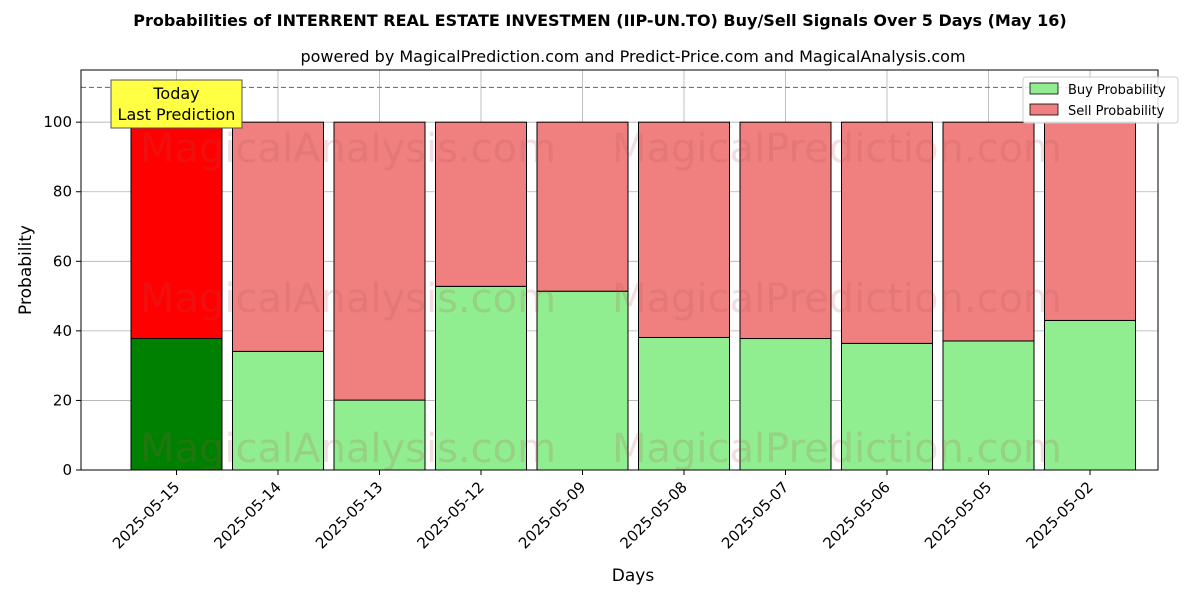  Describe the element at coordinates (57, 122) in the screenshot. I see `y-tick-label-5: 100` at that location.